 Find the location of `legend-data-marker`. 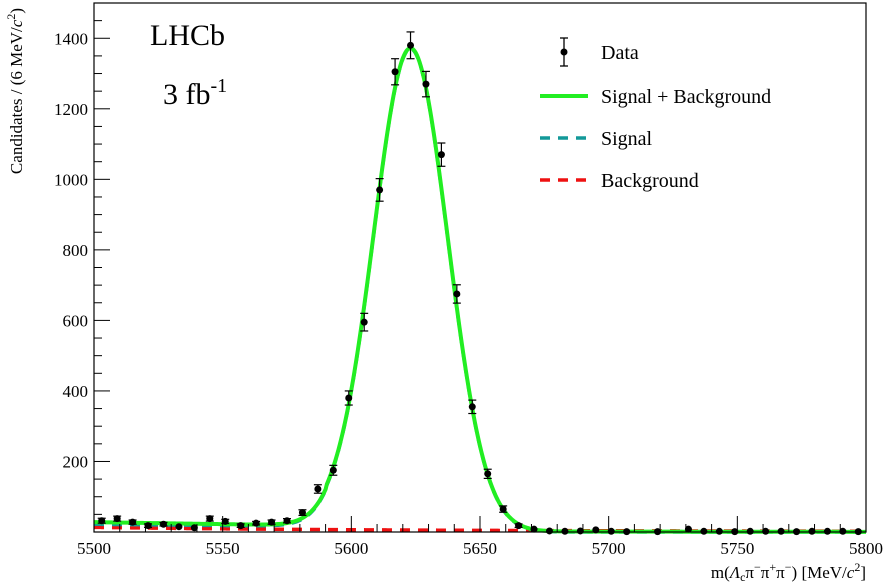

legend-data-marker is located at coordinates (564, 52).